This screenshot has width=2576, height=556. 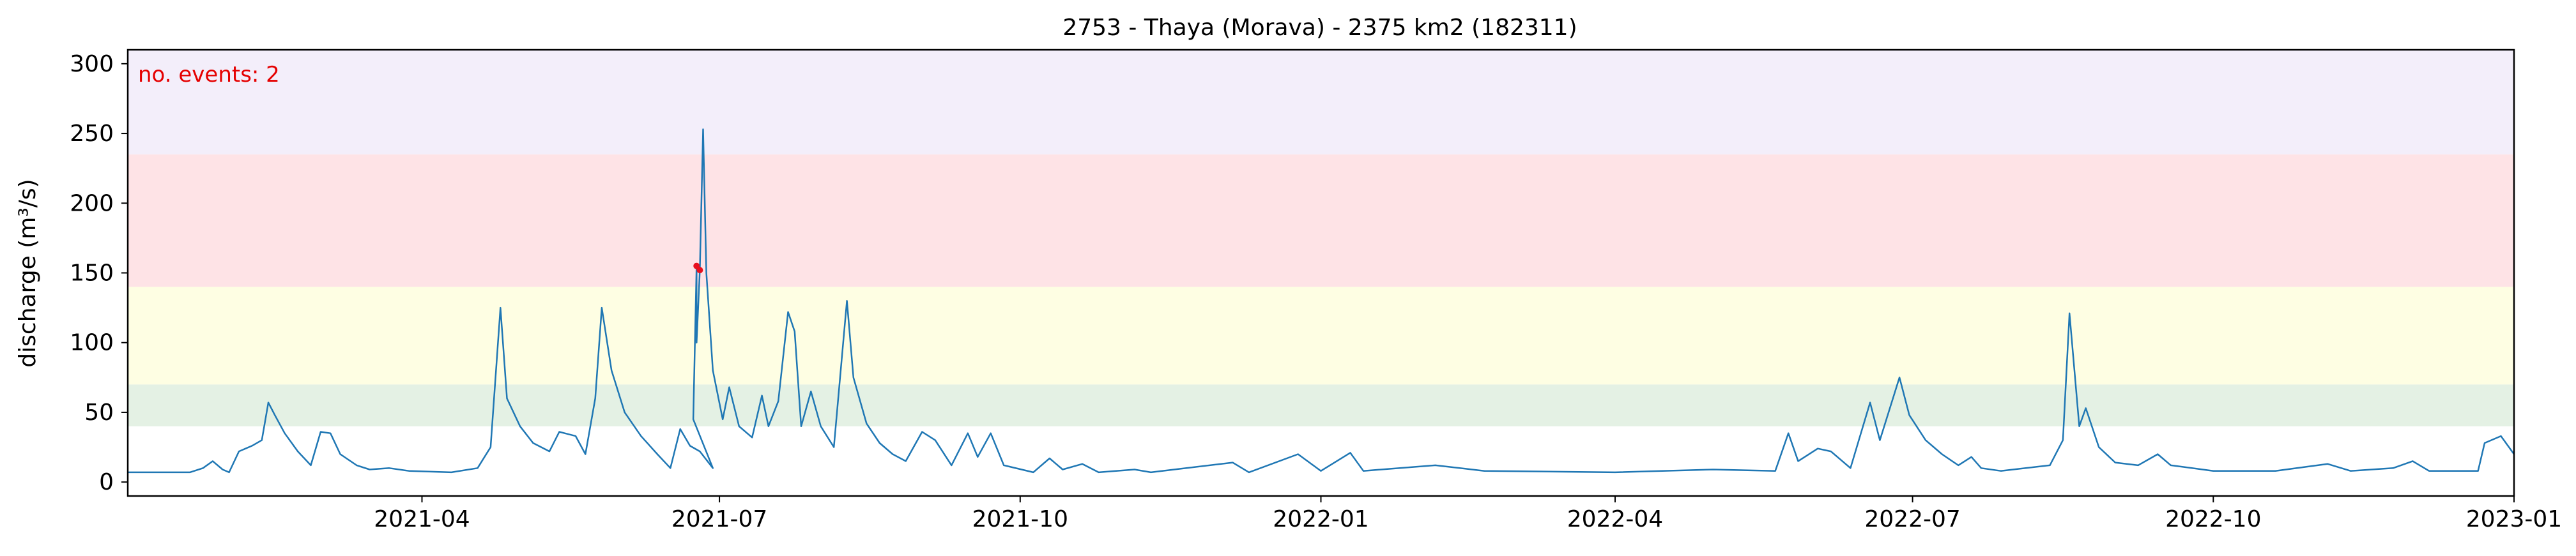 What do you see at coordinates (209, 74) in the screenshot?
I see `events-annotation: no. events: 2` at bounding box center [209, 74].